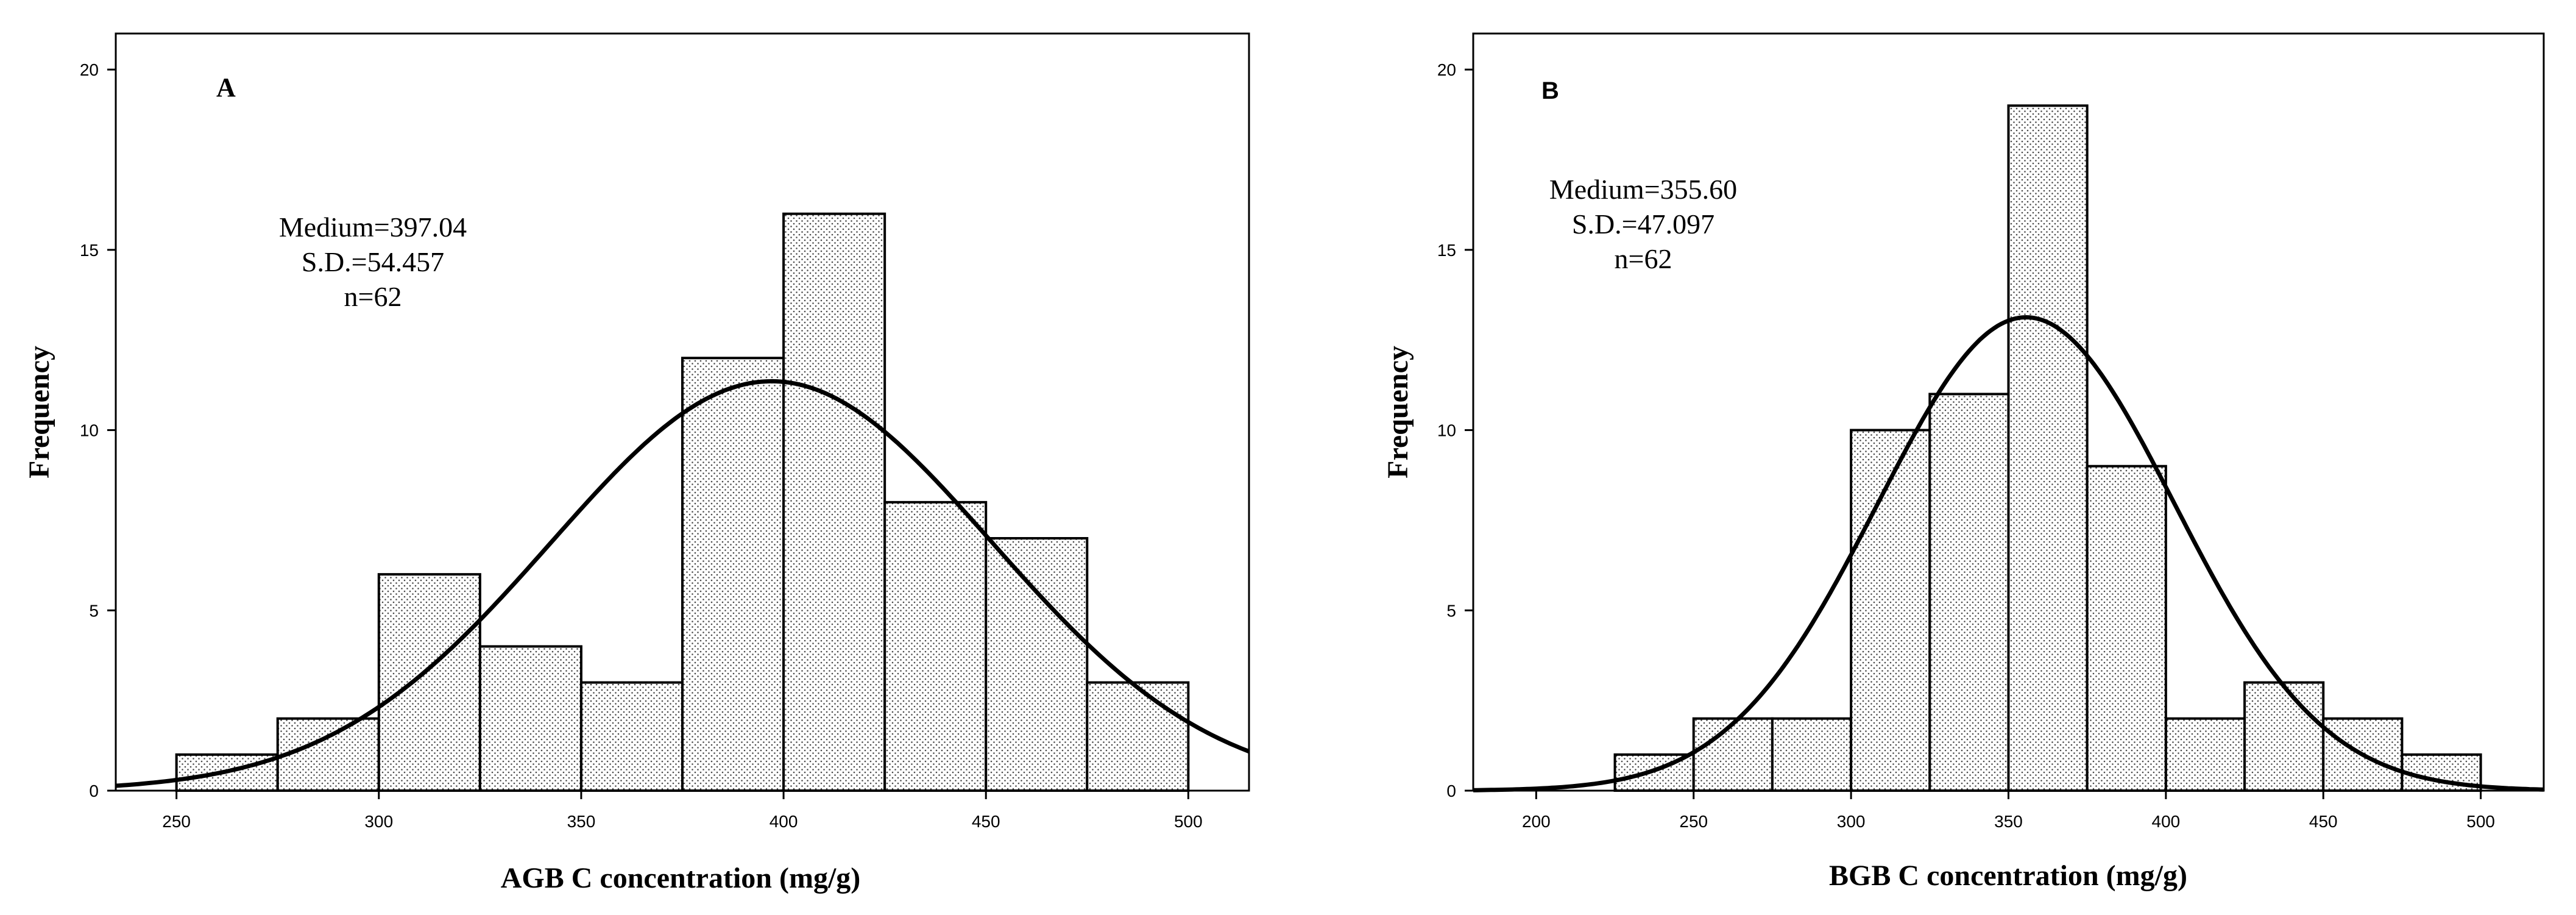 The image size is (2576, 915). I want to click on x-axis-title-a: AGB C concentration (mg/g), so click(681, 878).